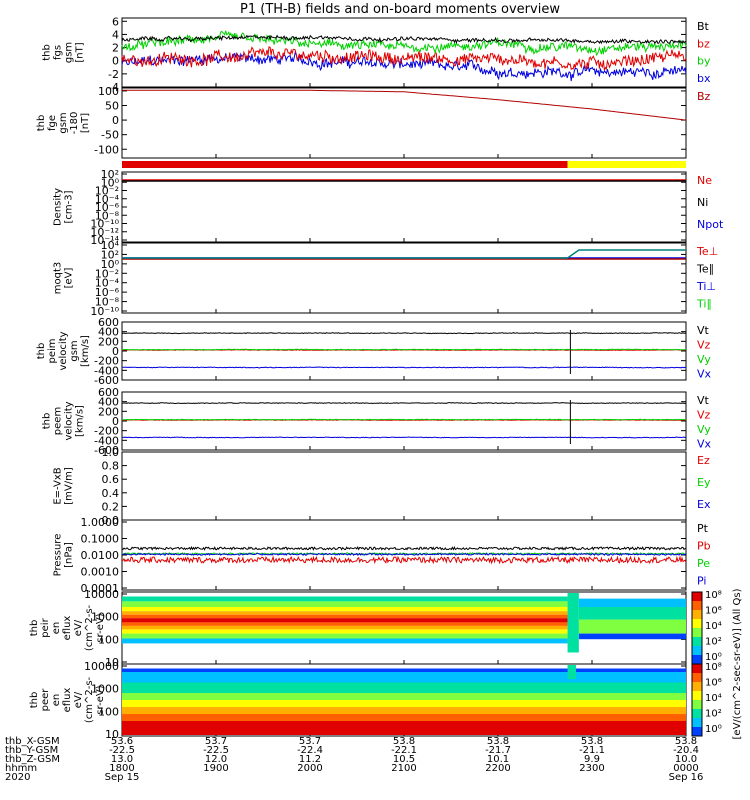 The width and height of the screenshot is (750, 800). What do you see at coordinates (21, 768) in the screenshot?
I see `axis-row-label: hhmm` at bounding box center [21, 768].